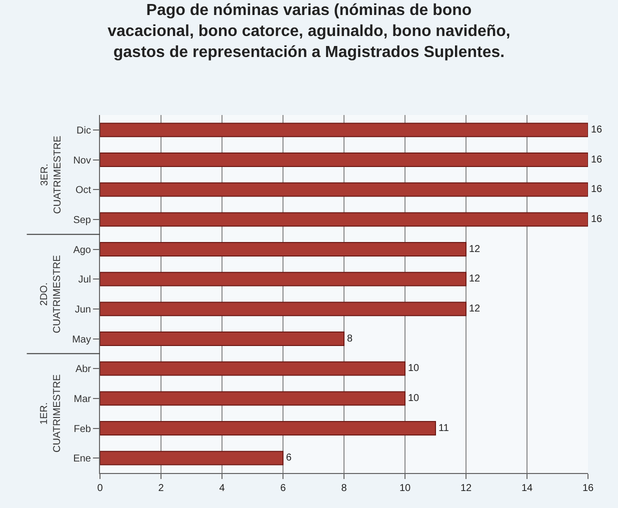 This screenshot has height=508, width=618. I want to click on text: 1ER. CUATRIMESTRE, so click(50, 413).